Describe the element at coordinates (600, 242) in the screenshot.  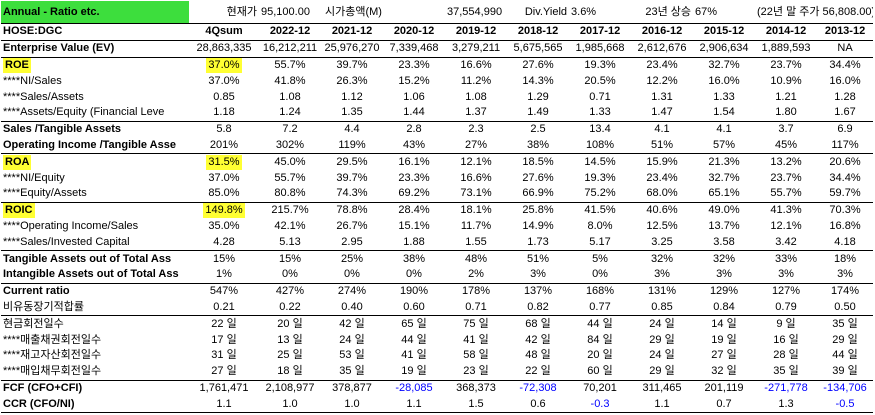
I see `table-cell: 5.17` at that location.